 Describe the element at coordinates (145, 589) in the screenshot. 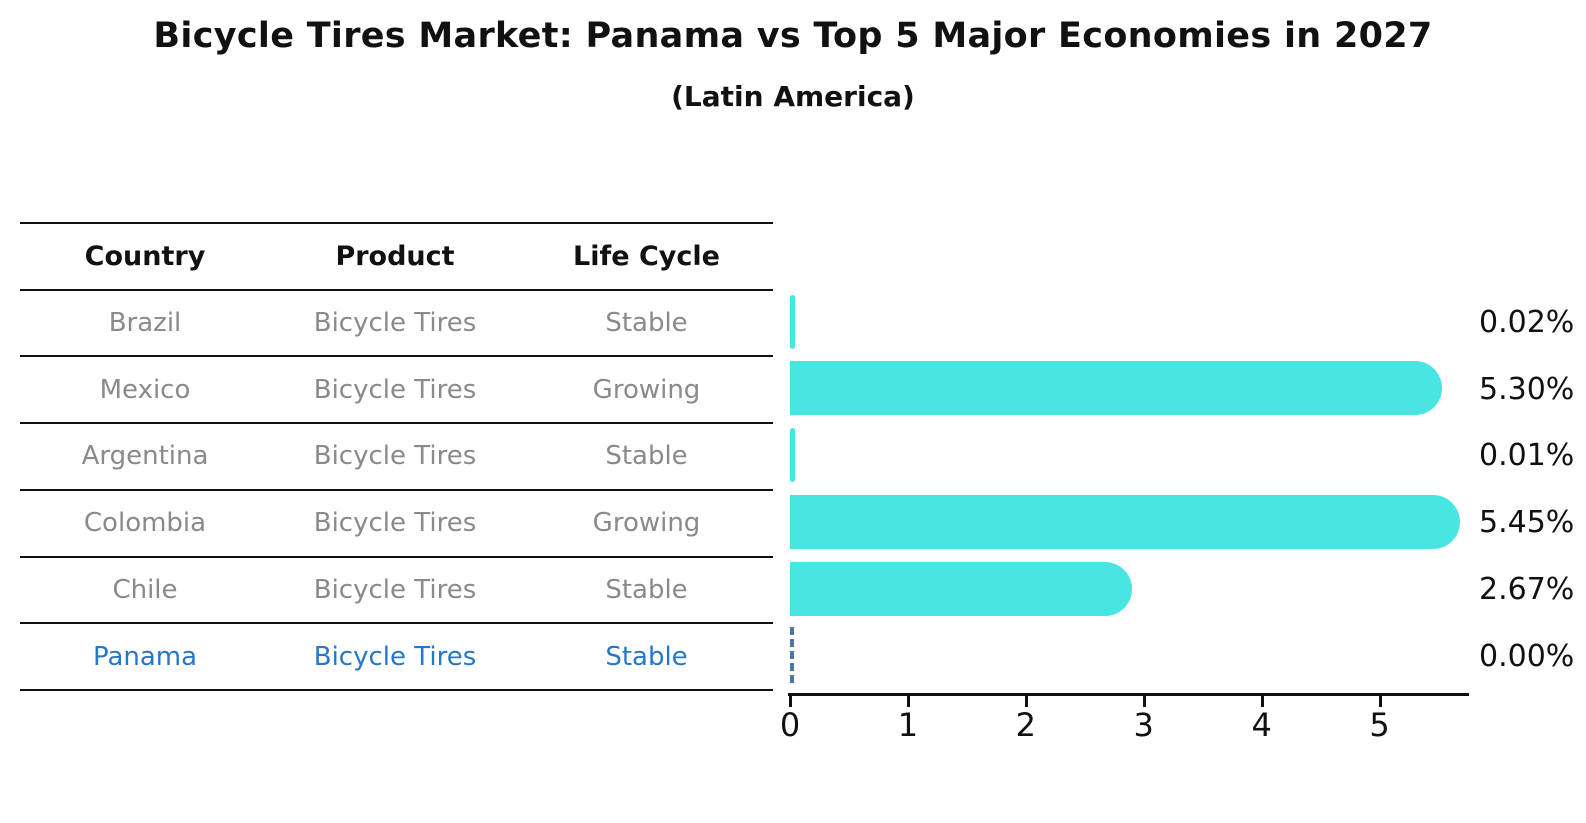

I see `country-cell: Chile` at that location.